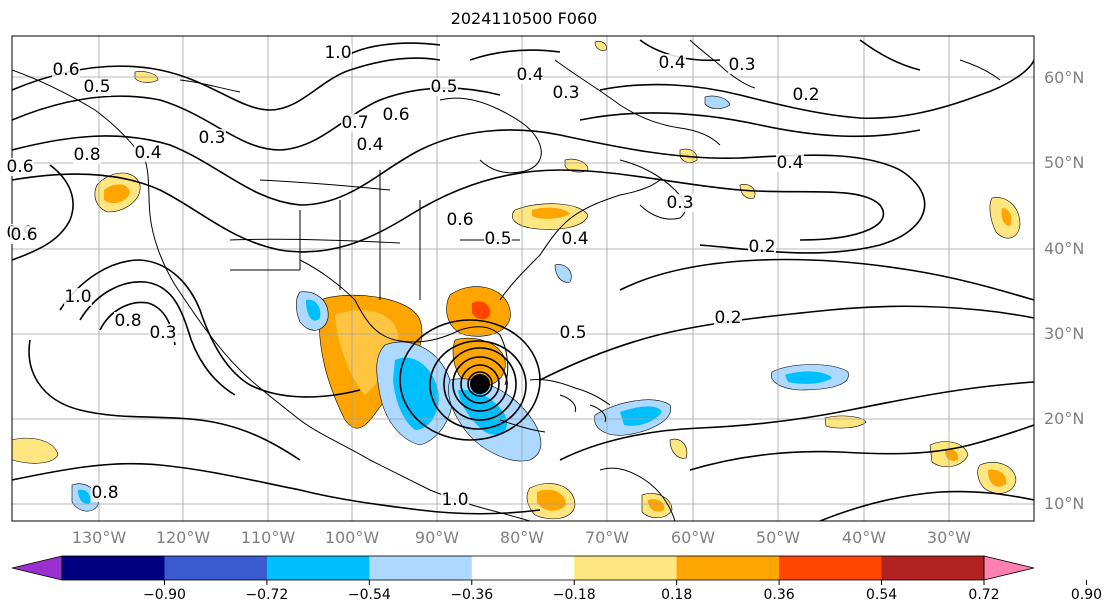 The width and height of the screenshot is (1105, 615). What do you see at coordinates (267, 595) in the screenshot?
I see `colorbar-tick-label: −0.72` at bounding box center [267, 595].